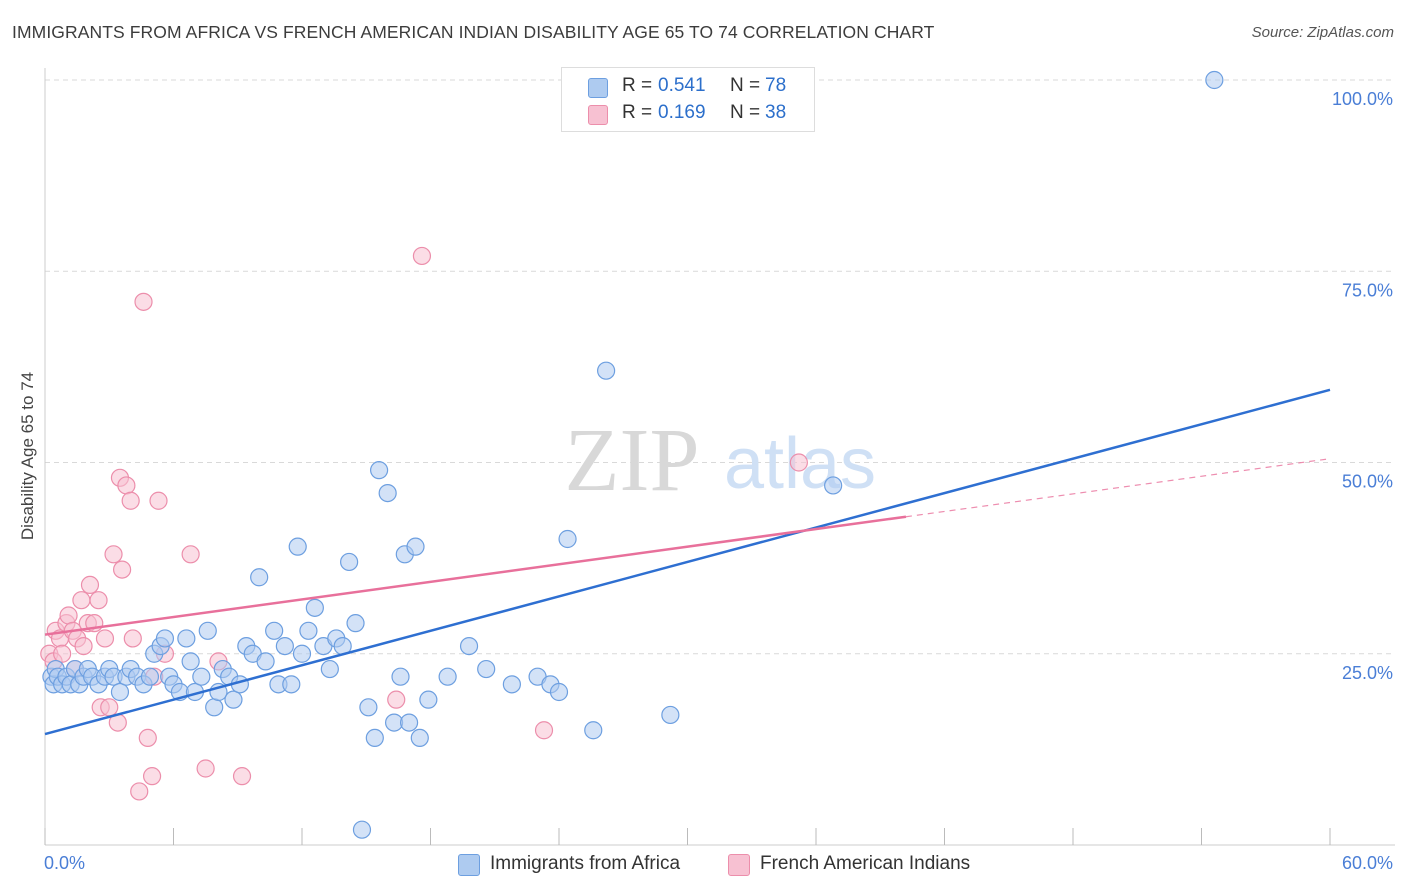 Image resolution: width=1406 pixels, height=892 pixels. Describe the element at coordinates (1350, 32) in the screenshot. I see `source-value: ZipAtlas.com` at that location.